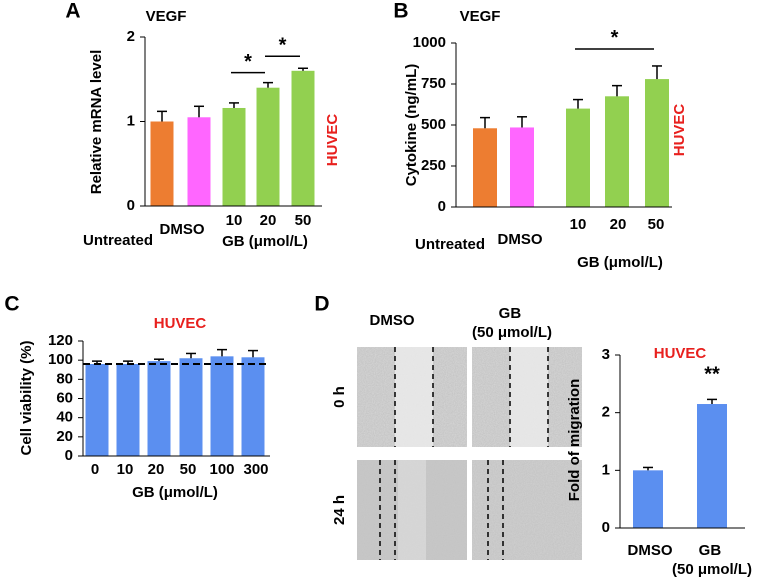 This screenshot has height=579, width=761. What do you see at coordinates (339, 397) in the screenshot?
I see `row-label: 0 h` at bounding box center [339, 397].